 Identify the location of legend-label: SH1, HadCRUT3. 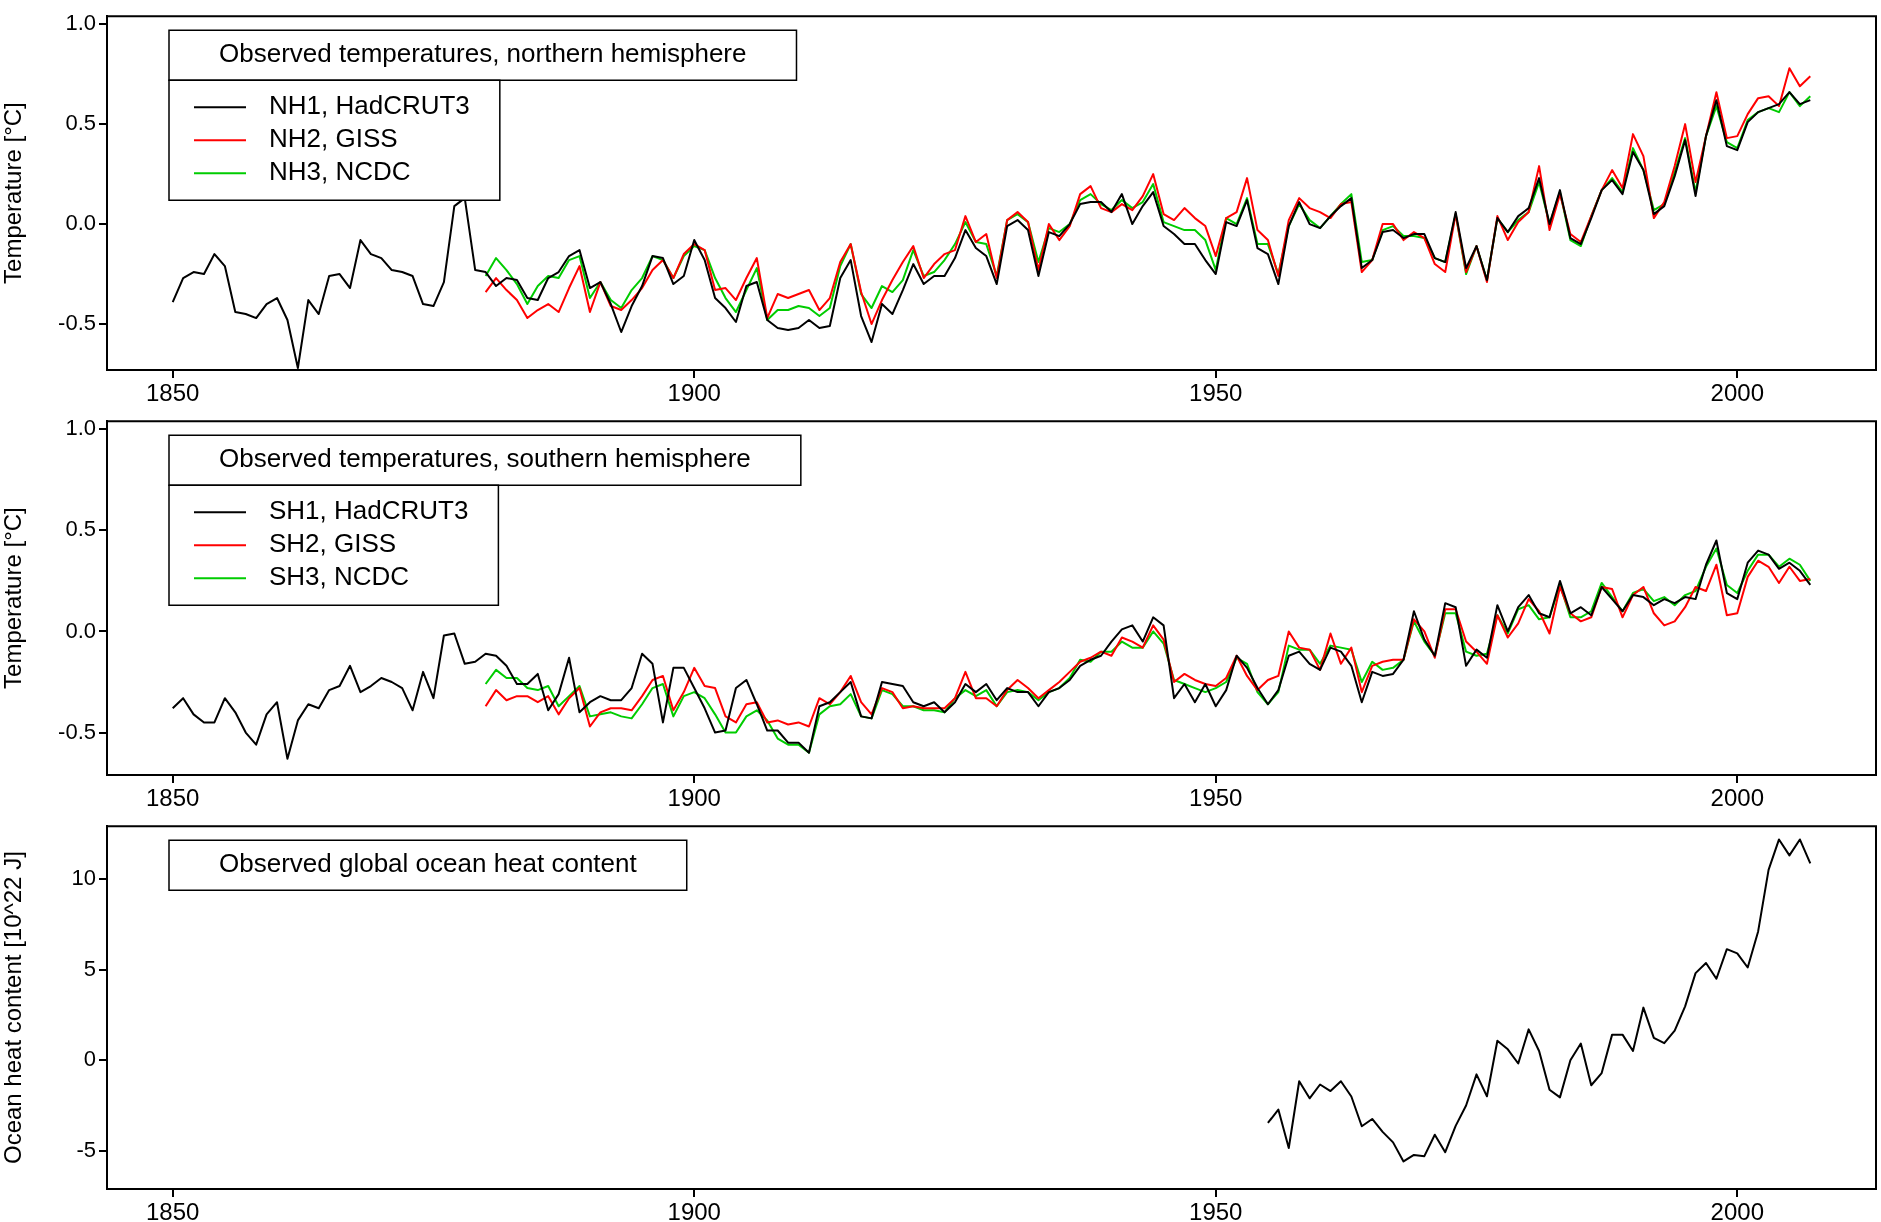
(369, 510).